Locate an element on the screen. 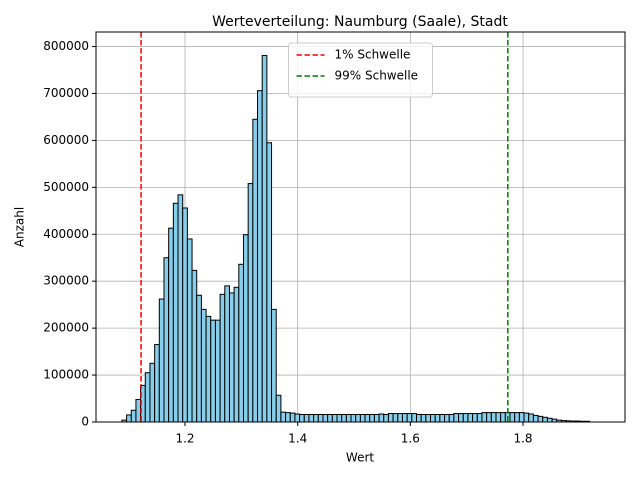  y-tick-label: 500000 is located at coordinates (66, 187).